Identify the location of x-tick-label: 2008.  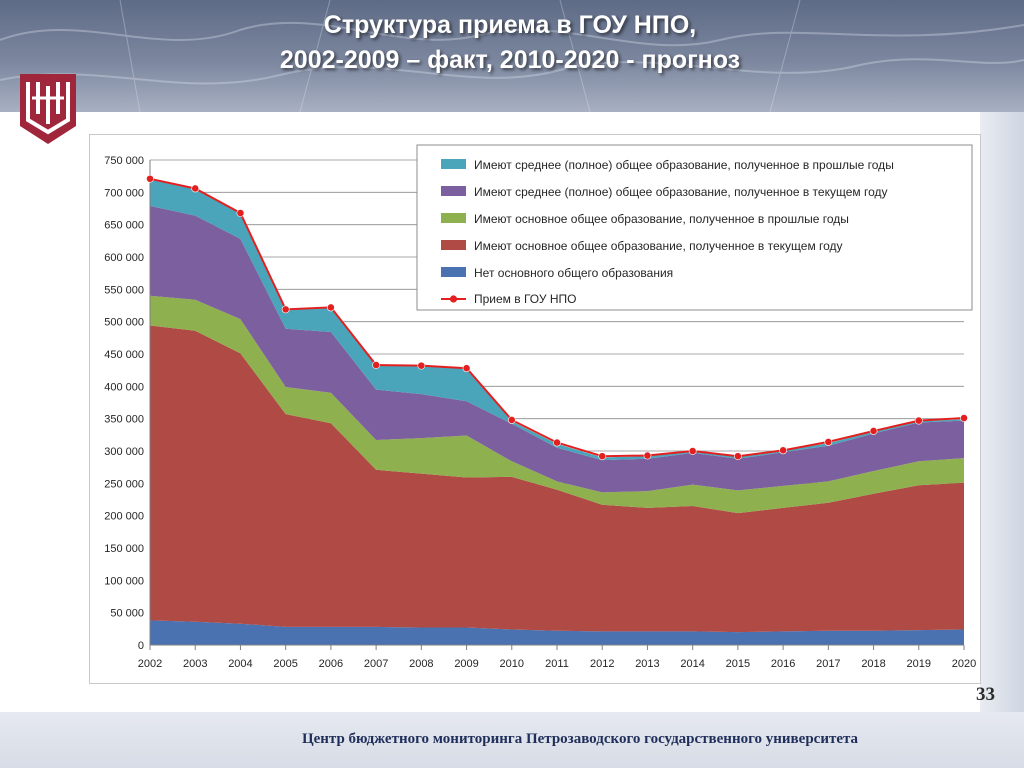
(421, 664).